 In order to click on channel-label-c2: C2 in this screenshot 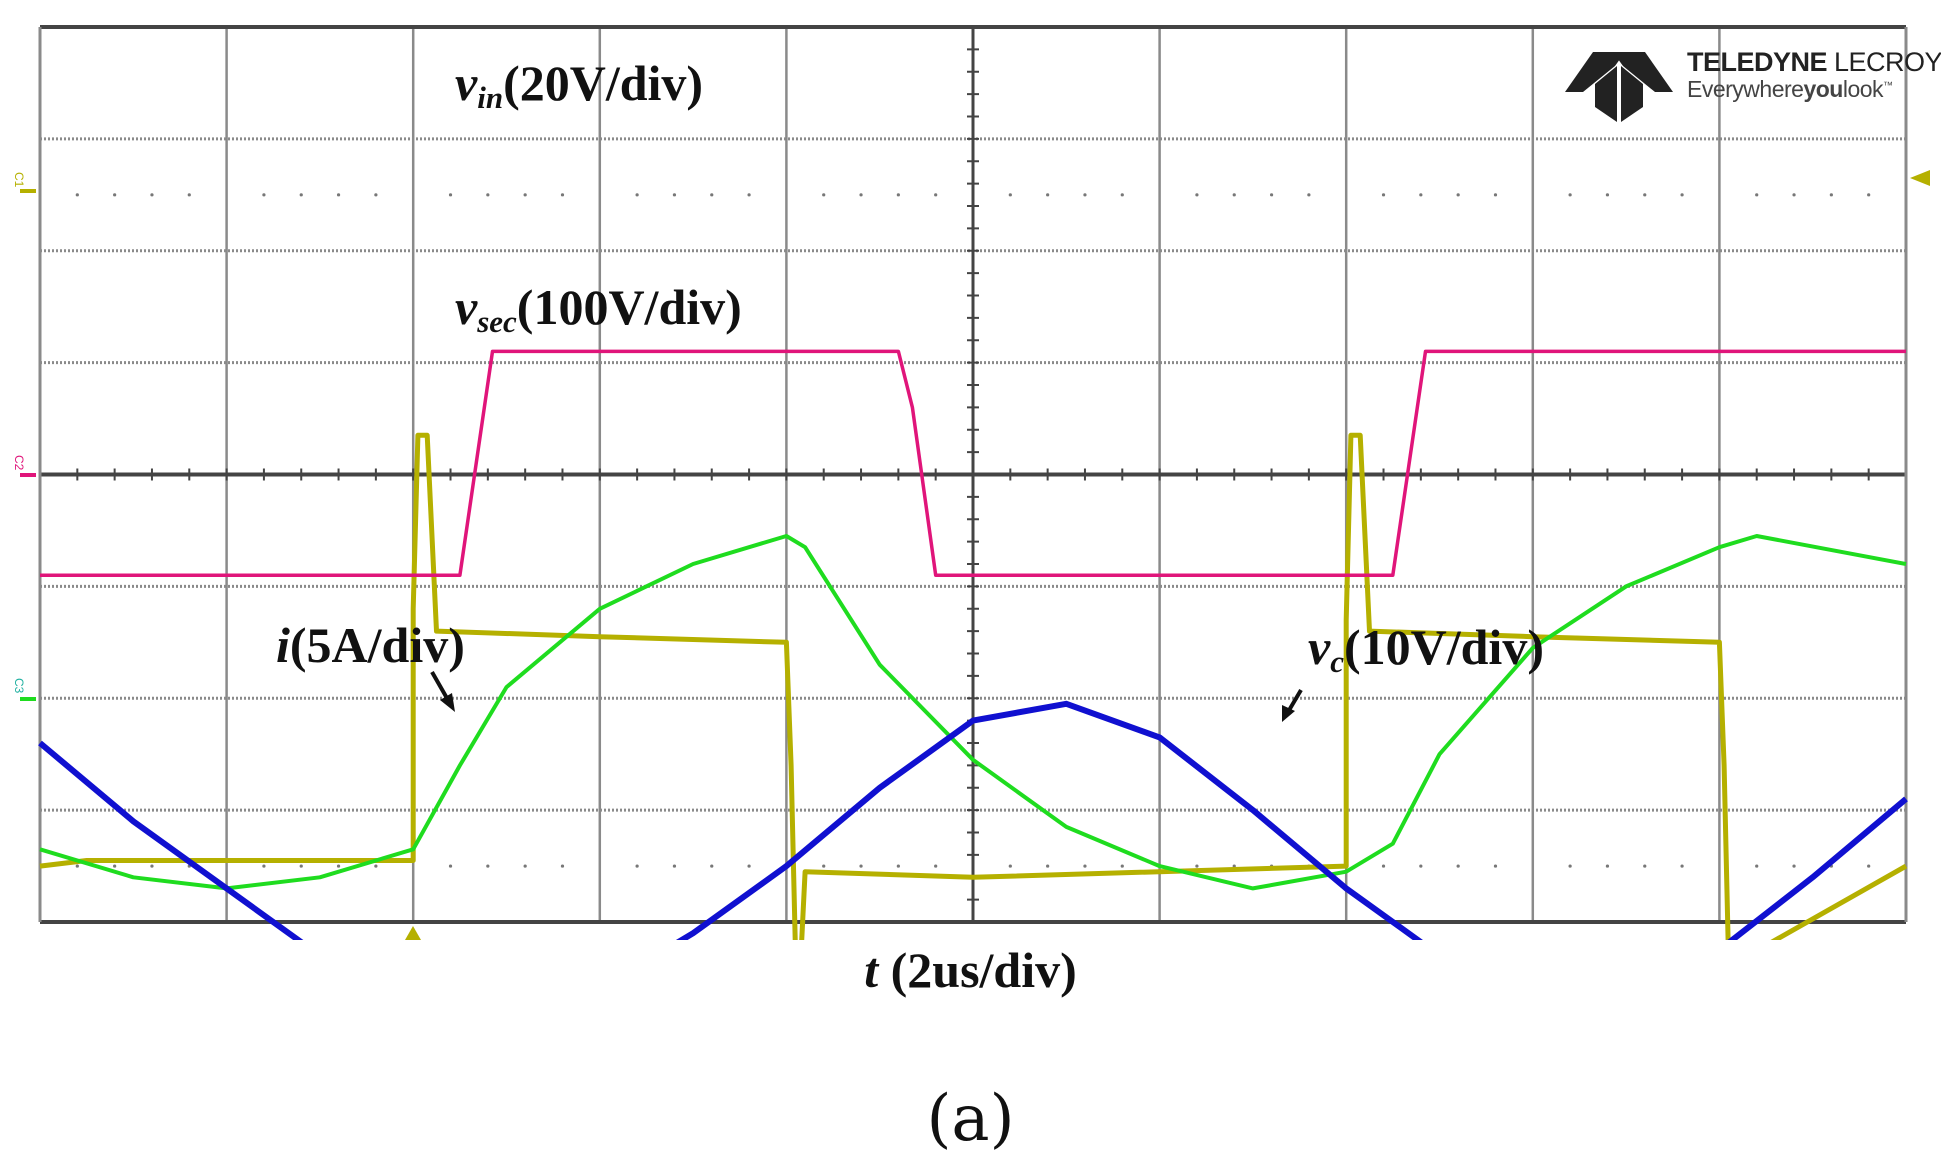, I will do `click(19, 463)`.